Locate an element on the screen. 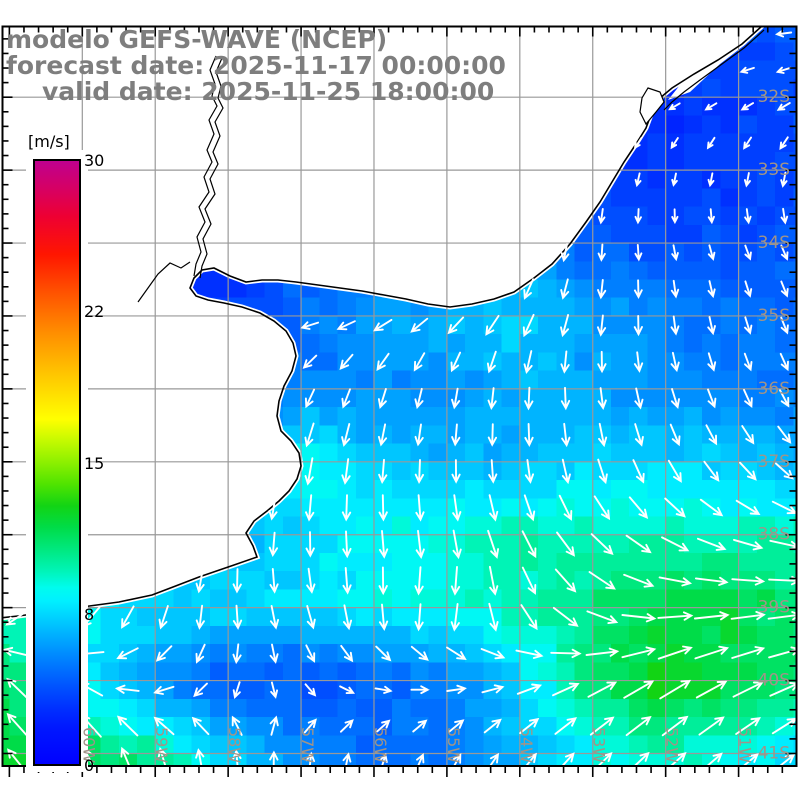 This screenshot has width=800, height=800. colorbar is located at coordinates (57, 462).